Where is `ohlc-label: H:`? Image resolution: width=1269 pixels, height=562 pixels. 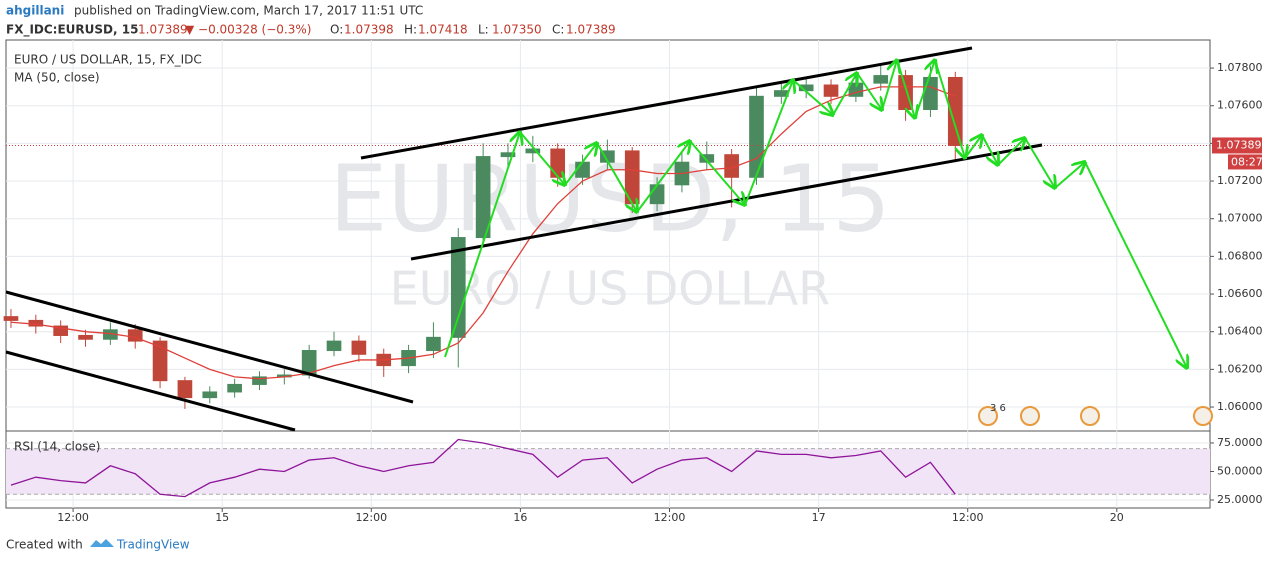
ohlc-label: H: is located at coordinates (410, 30).